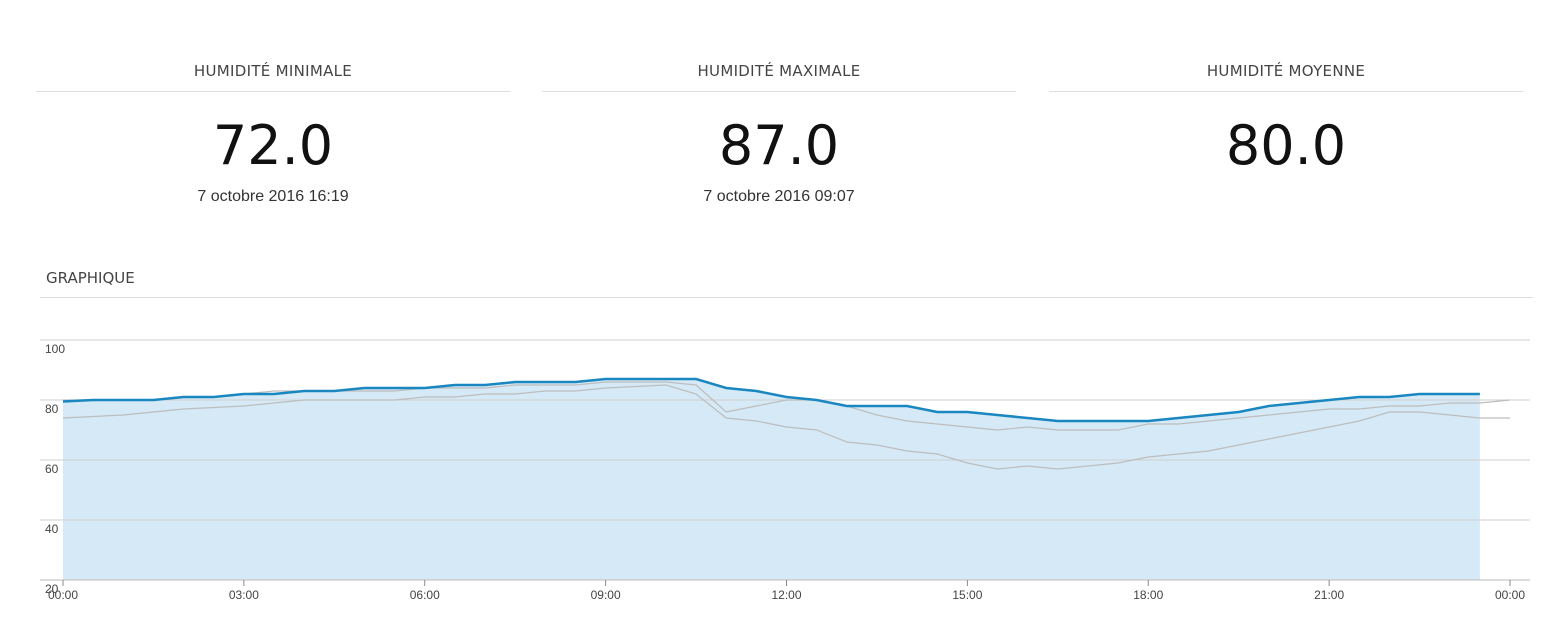 This screenshot has width=1565, height=627. What do you see at coordinates (244, 595) in the screenshot?
I see `x-tick-label: 03:00` at bounding box center [244, 595].